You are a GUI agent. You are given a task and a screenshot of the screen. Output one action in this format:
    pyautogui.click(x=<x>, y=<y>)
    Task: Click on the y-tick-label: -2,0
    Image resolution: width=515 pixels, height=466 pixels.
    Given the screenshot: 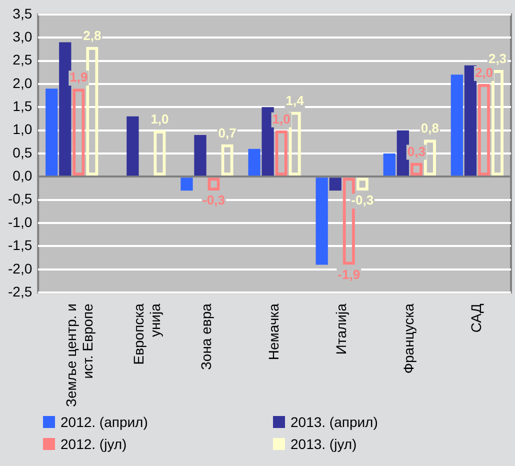 What is the action you would take?
    pyautogui.click(x=20, y=268)
    